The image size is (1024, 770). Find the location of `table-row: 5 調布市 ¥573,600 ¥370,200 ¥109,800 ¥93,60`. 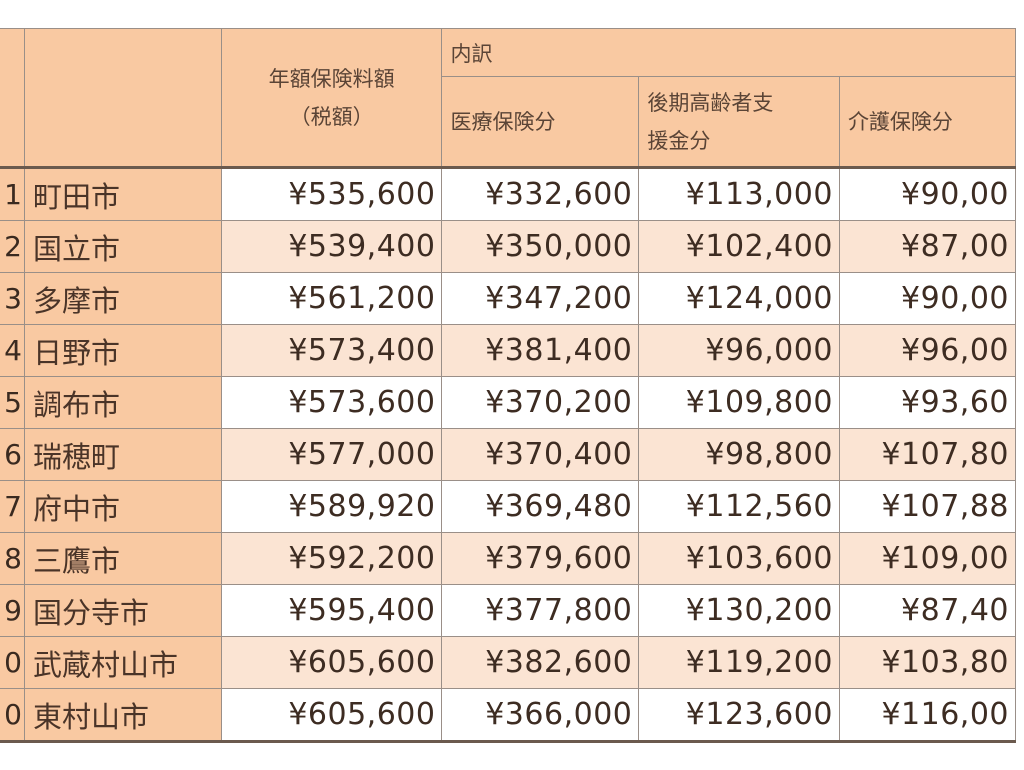

table-row: 5 調布市 ¥573,600 ¥370,200 ¥109,800 ¥93,60 is located at coordinates (508, 402).